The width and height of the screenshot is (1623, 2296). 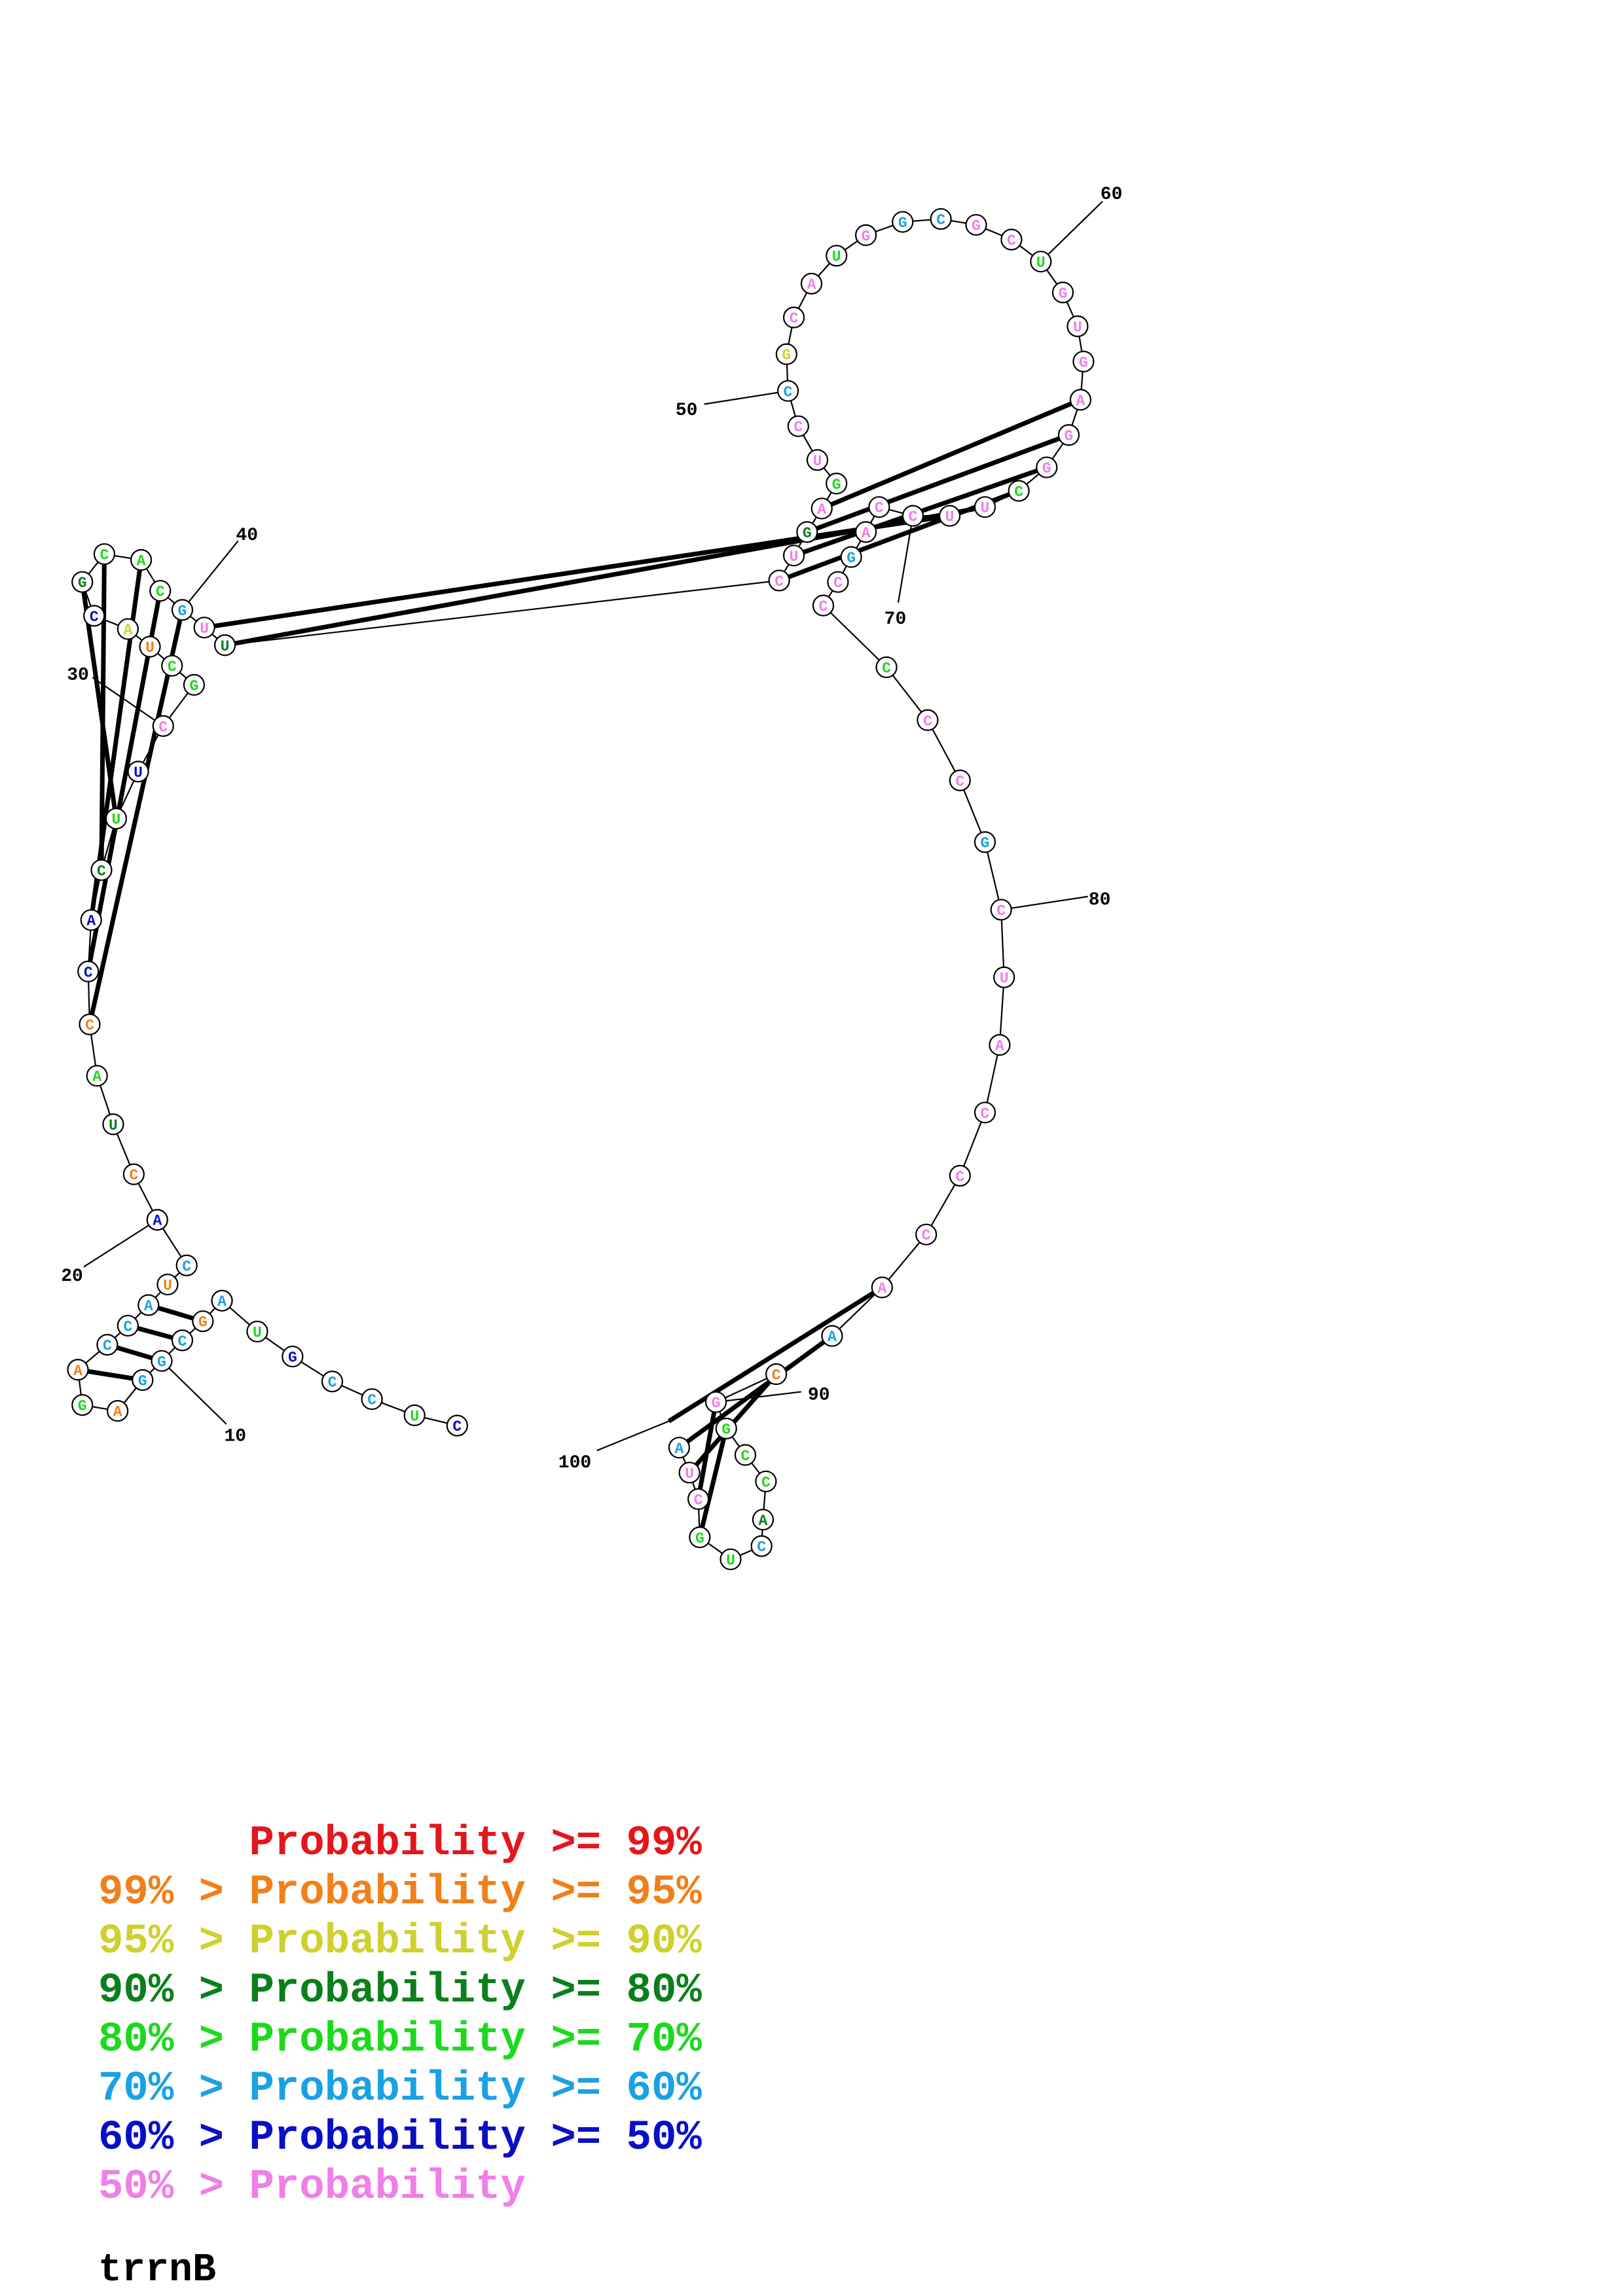 I want to click on nucleotide-39: C, so click(x=160, y=591).